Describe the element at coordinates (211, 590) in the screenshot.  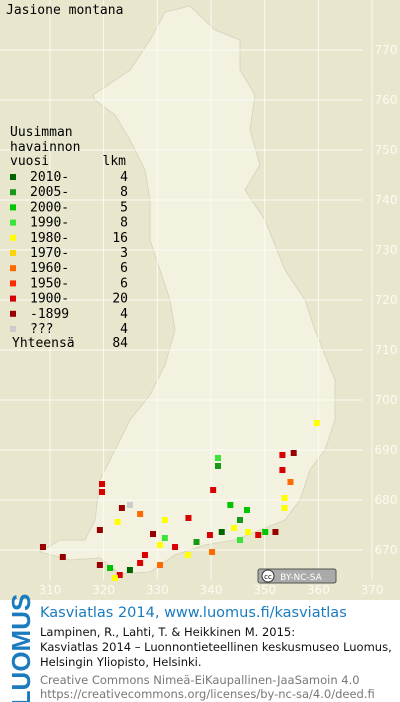
I see `x-tick-label: 340` at that location.